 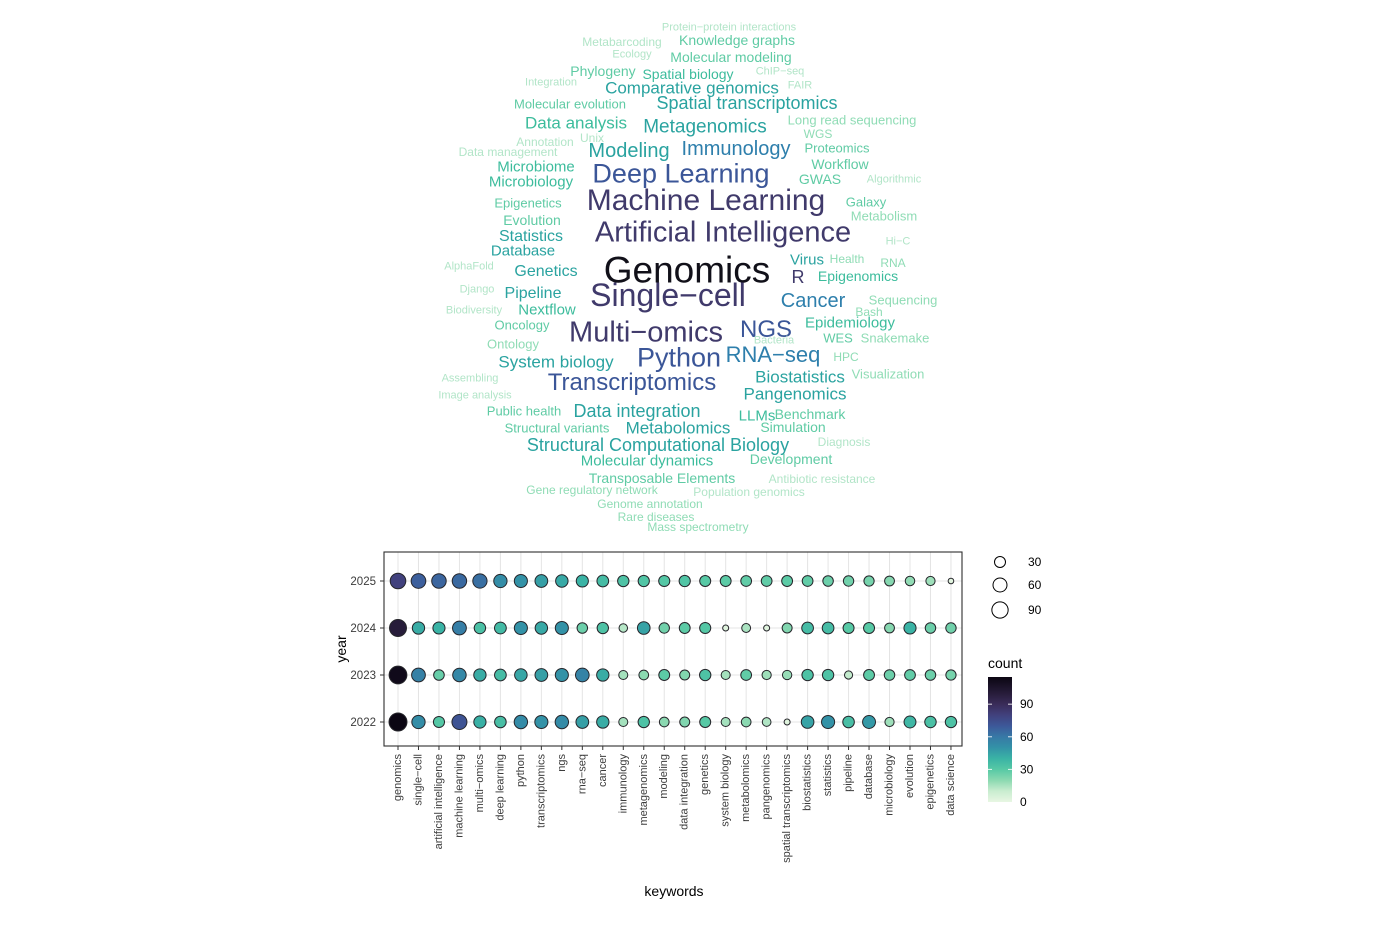 I want to click on wordcloud-word: Knowledge graphs, so click(x=737, y=40).